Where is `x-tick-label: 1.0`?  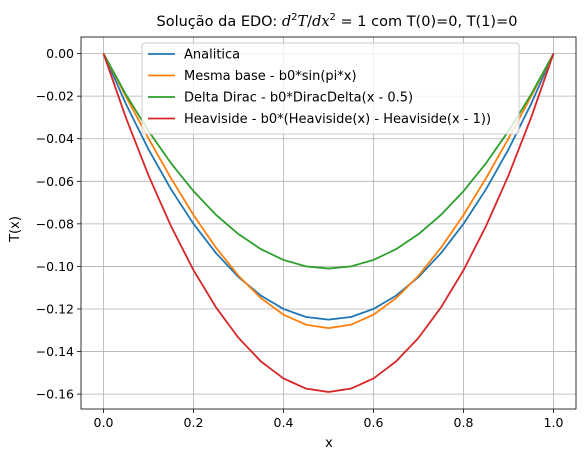
x-tick-label: 1.0 is located at coordinates (554, 422).